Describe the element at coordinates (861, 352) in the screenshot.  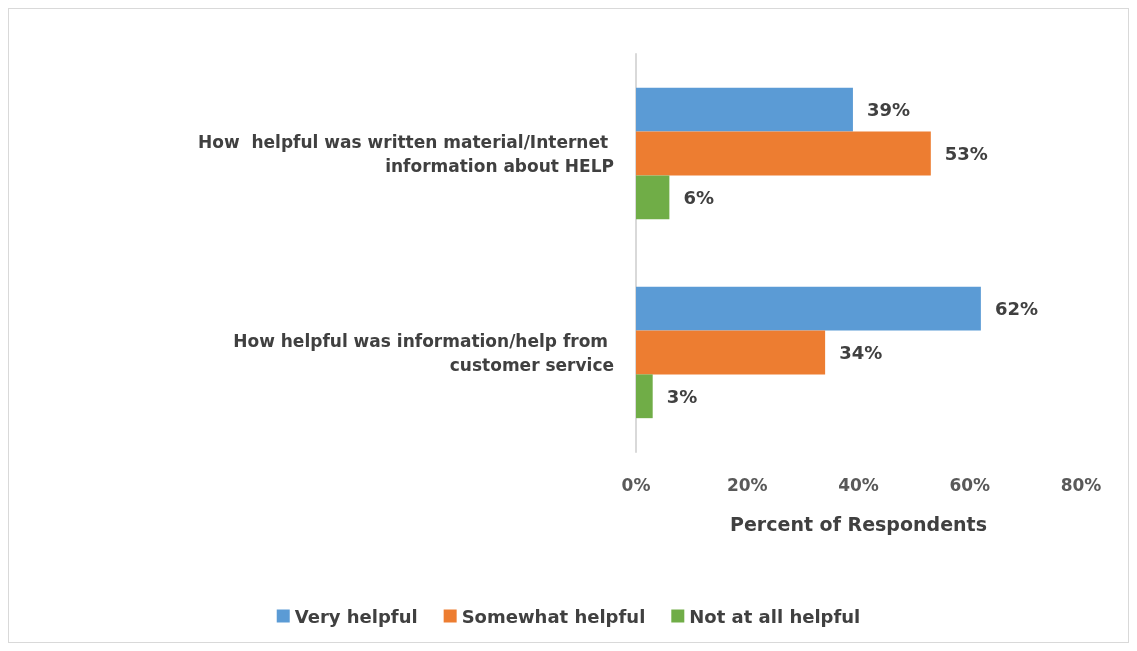
I see `data-label: 34%` at that location.